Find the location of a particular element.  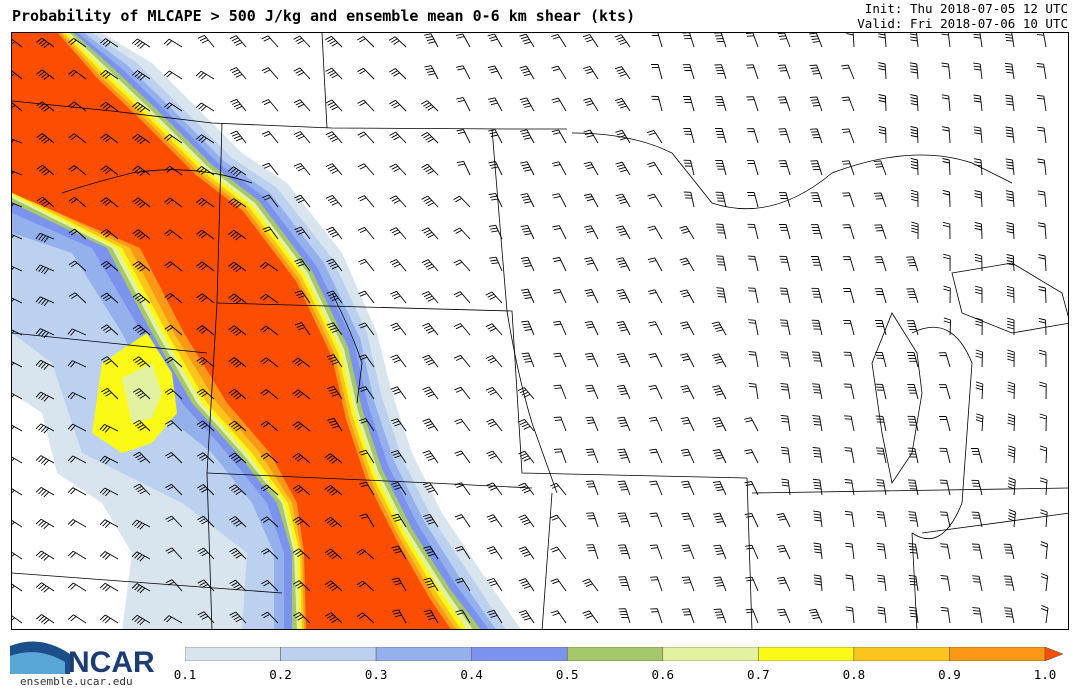

great-lakes-huron is located at coordinates (1009, 298).